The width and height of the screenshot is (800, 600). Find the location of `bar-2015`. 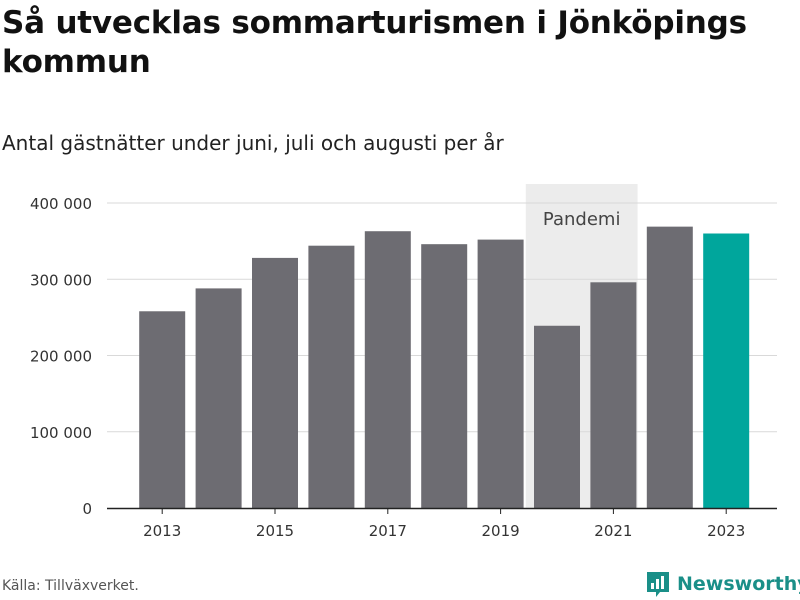

bar-2015 is located at coordinates (275, 382).